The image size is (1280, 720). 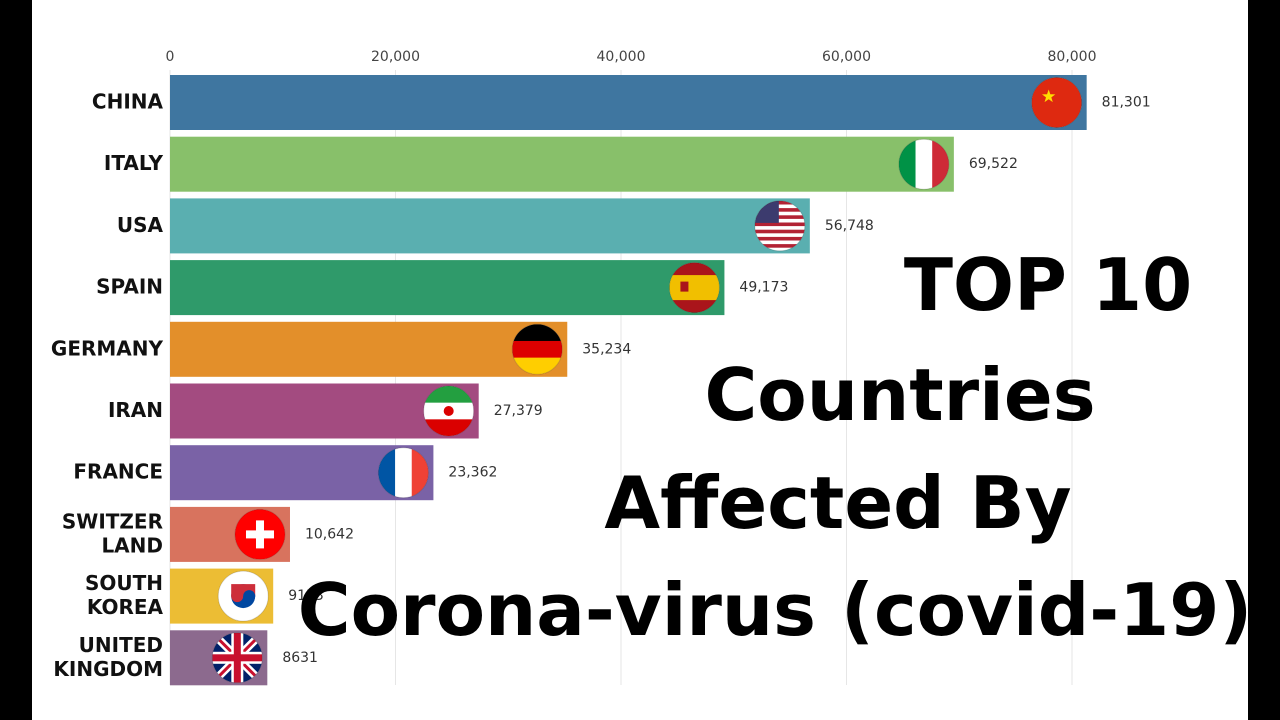 I want to click on value-label: 69,522, so click(x=993, y=164).